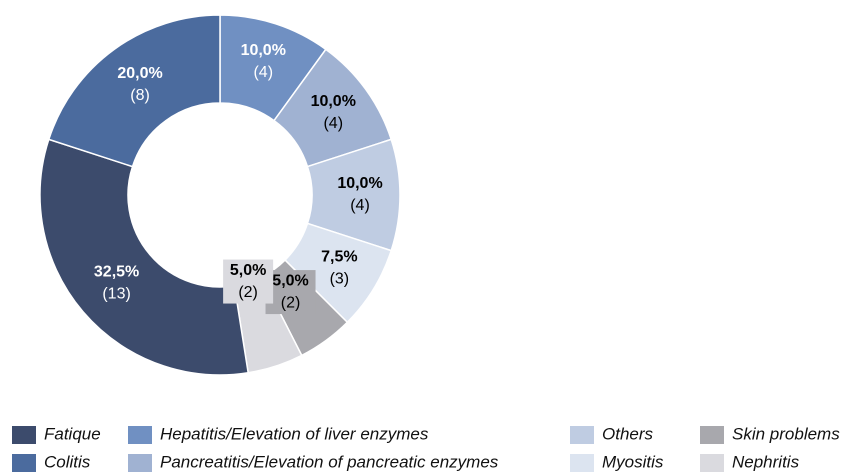 The width and height of the screenshot is (863, 475). What do you see at coordinates (139, 73) in the screenshot?
I see `value-label: 20,0%` at bounding box center [139, 73].